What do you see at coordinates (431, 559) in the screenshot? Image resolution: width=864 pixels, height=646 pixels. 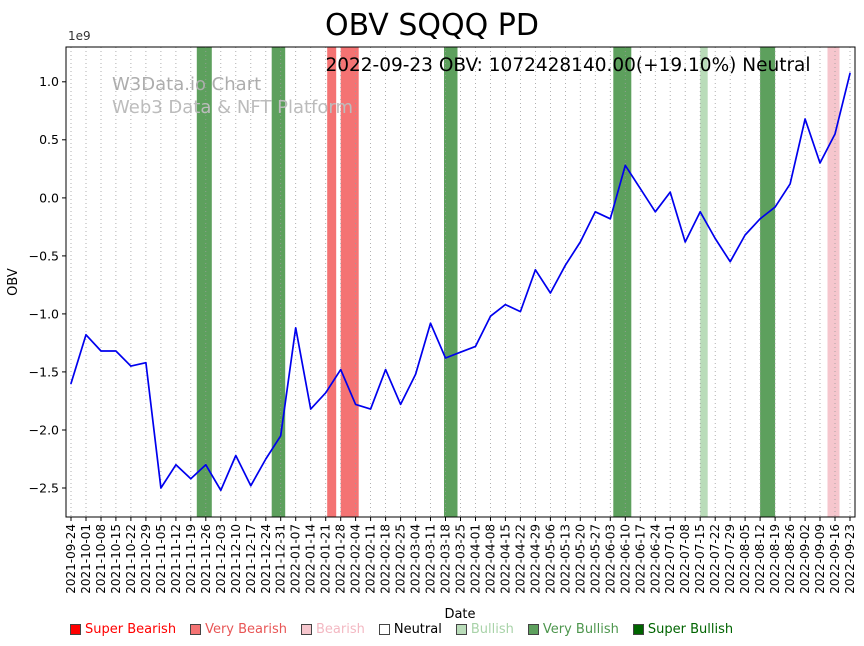 I see `x-tick-label: 2022-03-11` at bounding box center [431, 559].